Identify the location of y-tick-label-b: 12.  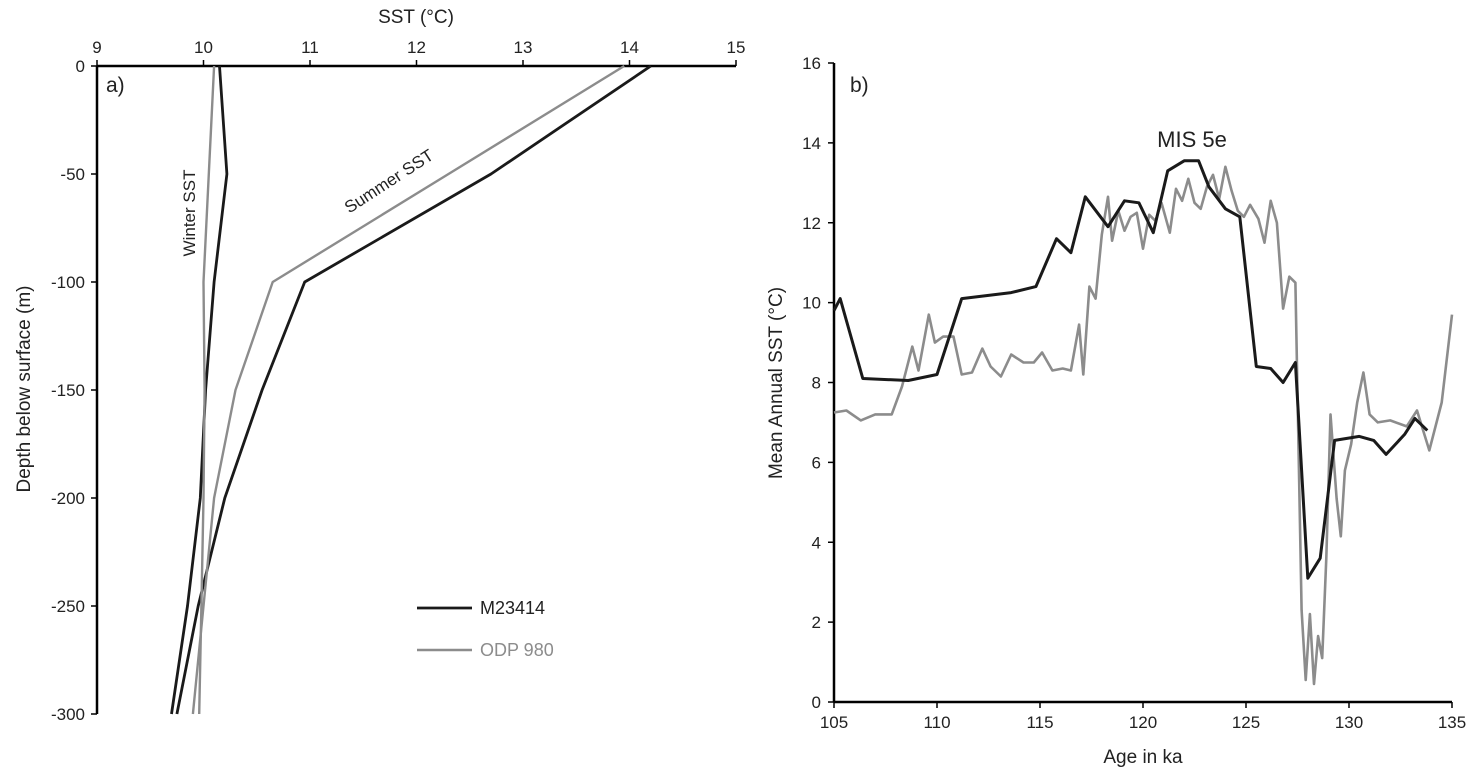
(811, 223).